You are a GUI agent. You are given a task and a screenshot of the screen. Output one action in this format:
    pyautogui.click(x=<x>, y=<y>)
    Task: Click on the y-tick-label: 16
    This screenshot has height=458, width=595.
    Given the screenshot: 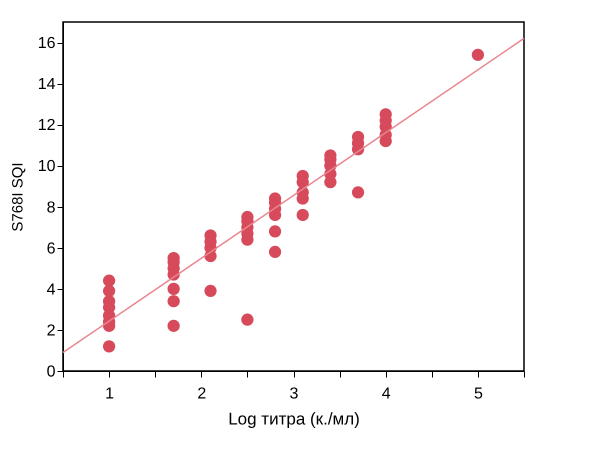 What is the action you would take?
    pyautogui.click(x=47, y=43)
    